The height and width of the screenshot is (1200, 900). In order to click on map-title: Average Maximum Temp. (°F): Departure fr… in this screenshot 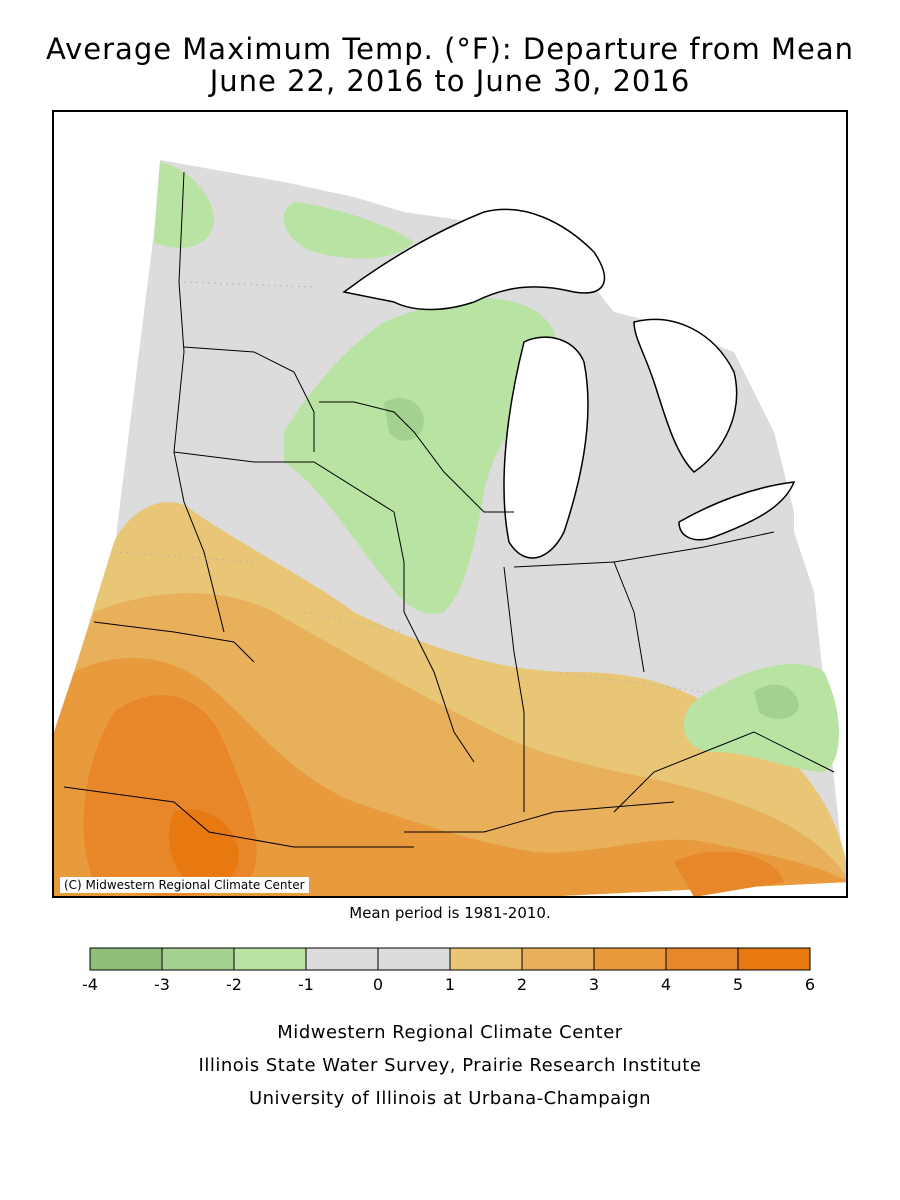, I will do `click(450, 49)`.